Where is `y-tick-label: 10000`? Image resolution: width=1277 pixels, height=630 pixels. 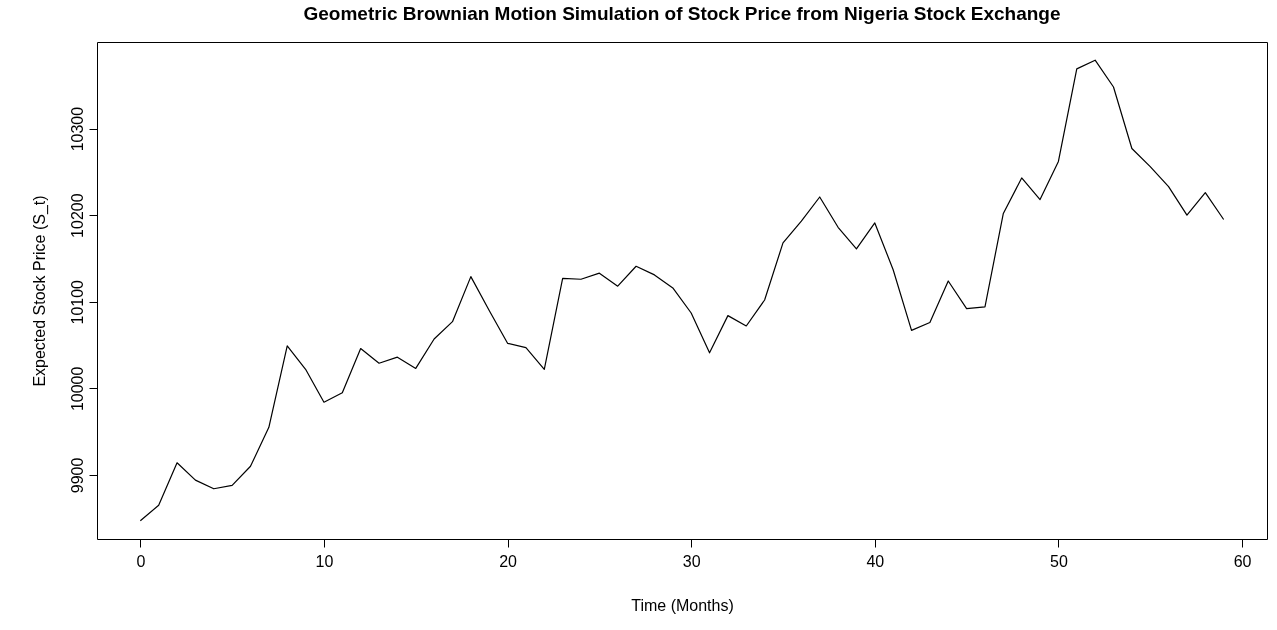 y-tick-label: 10000 is located at coordinates (77, 389).